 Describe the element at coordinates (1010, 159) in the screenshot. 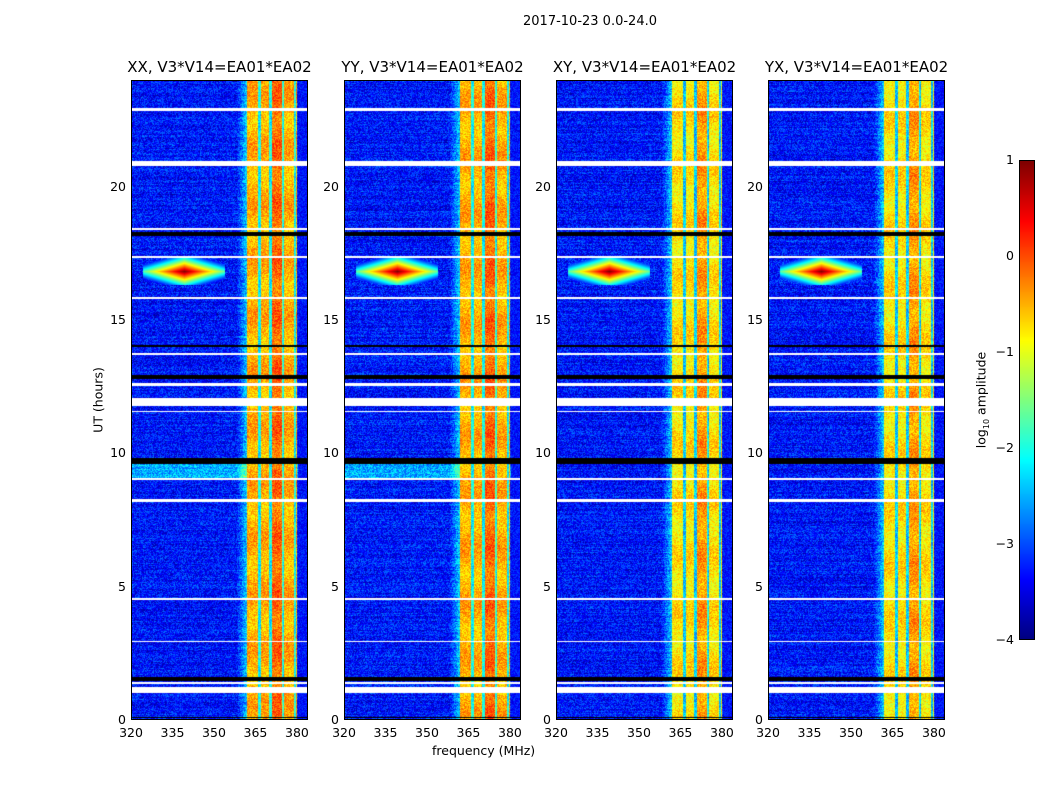

I see `colorbar-tick-label: 1` at that location.